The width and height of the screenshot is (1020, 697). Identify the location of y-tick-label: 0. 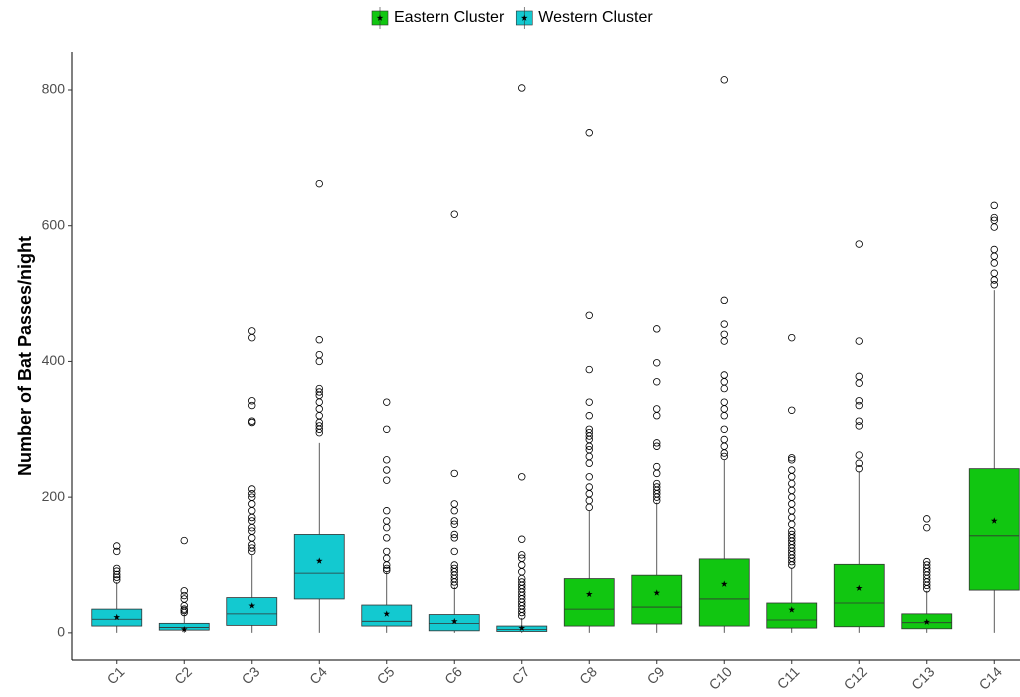
(61, 632).